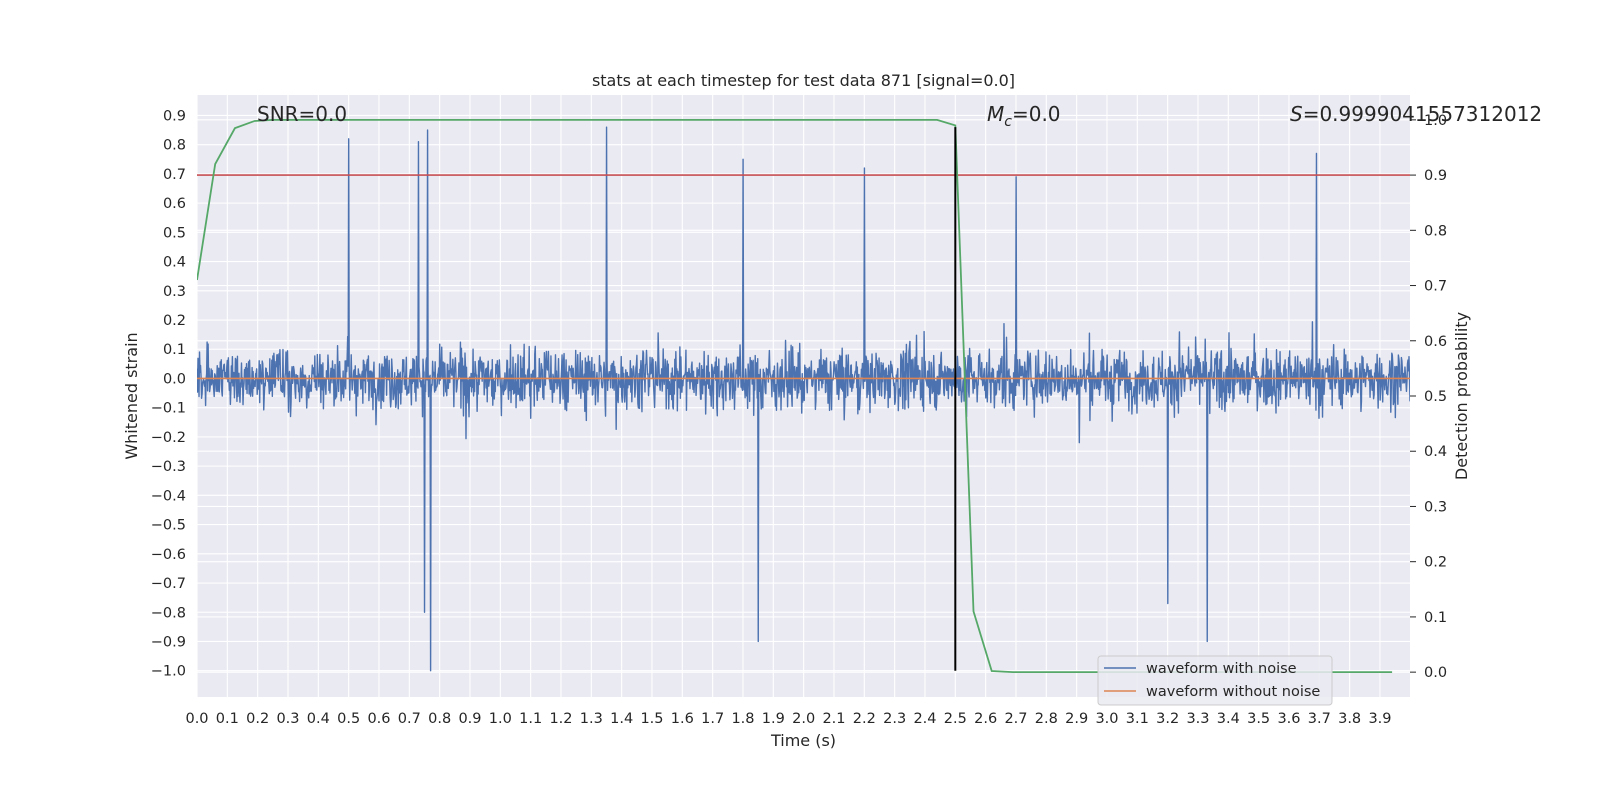 The width and height of the screenshot is (1600, 800). What do you see at coordinates (995, 114) in the screenshot?
I see `chirp-mass-symbol: M` at bounding box center [995, 114].